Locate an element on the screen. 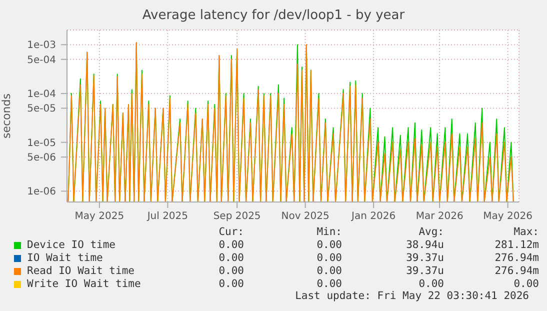  text: 281.12m is located at coordinates (516, 245).